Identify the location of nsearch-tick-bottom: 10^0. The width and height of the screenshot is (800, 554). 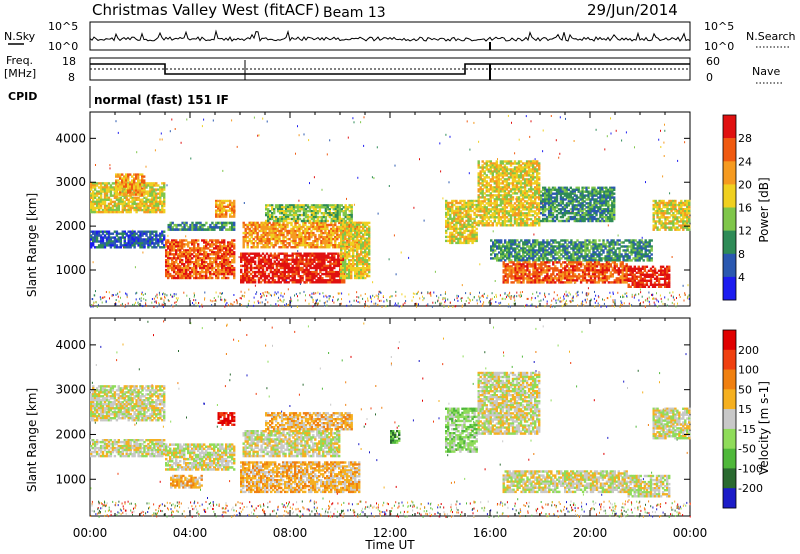
(719, 46).